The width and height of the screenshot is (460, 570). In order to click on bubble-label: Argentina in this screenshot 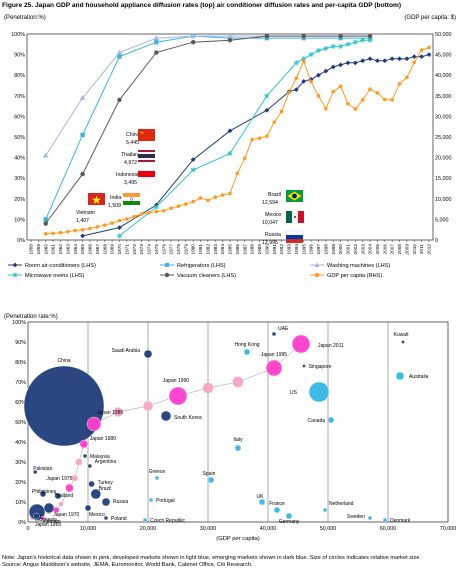, I will do `click(106, 462)`.